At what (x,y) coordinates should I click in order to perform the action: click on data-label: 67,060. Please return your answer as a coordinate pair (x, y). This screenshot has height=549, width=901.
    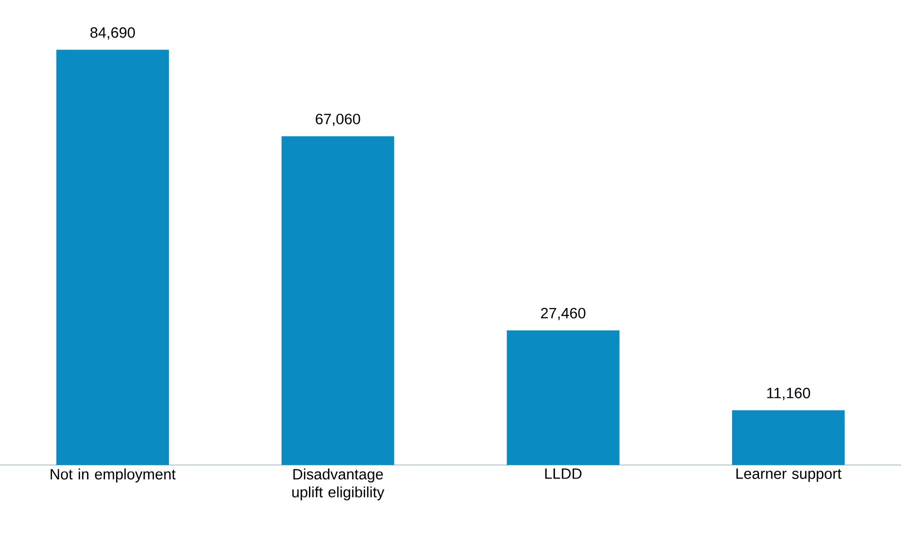
    Looking at the image, I should click on (338, 120).